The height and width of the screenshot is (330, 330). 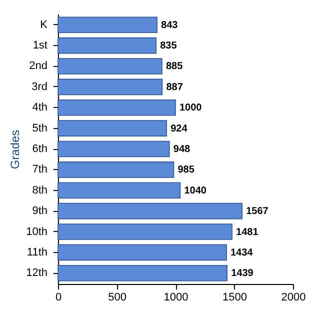 I want to click on data-label: 1439, so click(x=242, y=274).